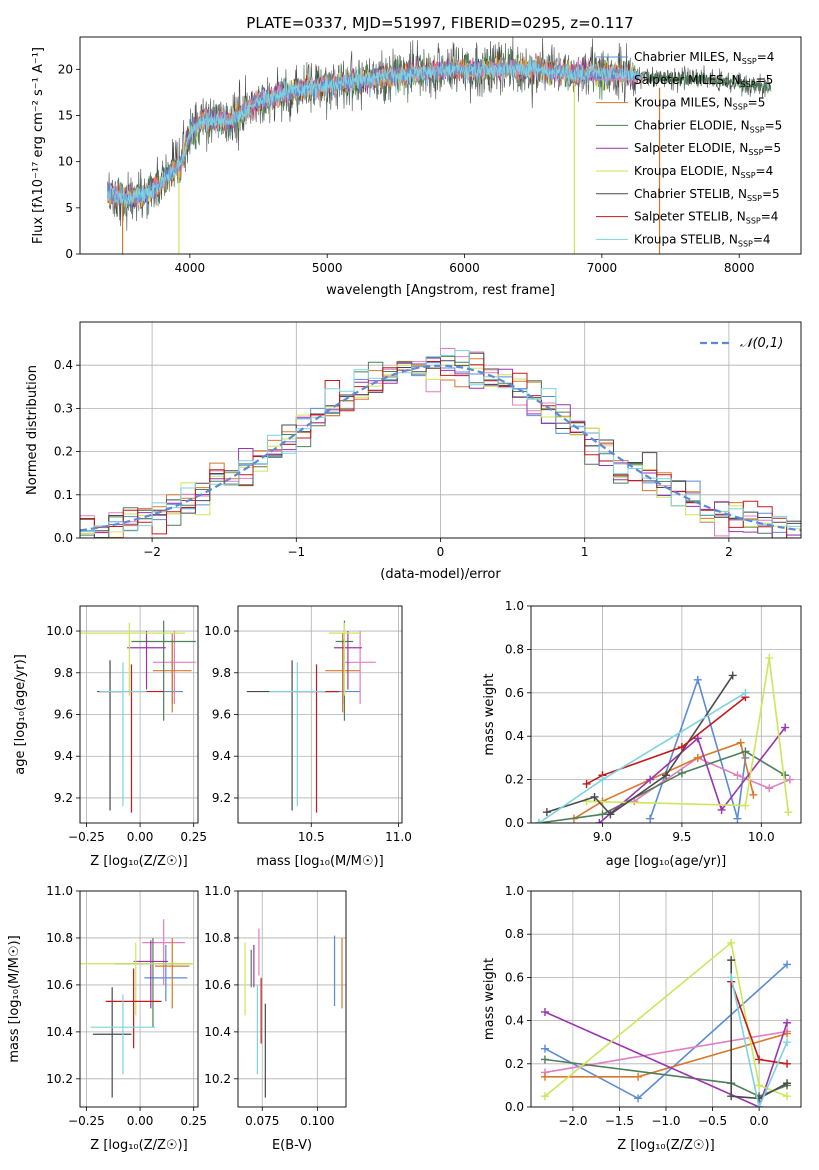  Describe the element at coordinates (489, 714) in the screenshot. I see `y-axis-label: mass weight` at that location.